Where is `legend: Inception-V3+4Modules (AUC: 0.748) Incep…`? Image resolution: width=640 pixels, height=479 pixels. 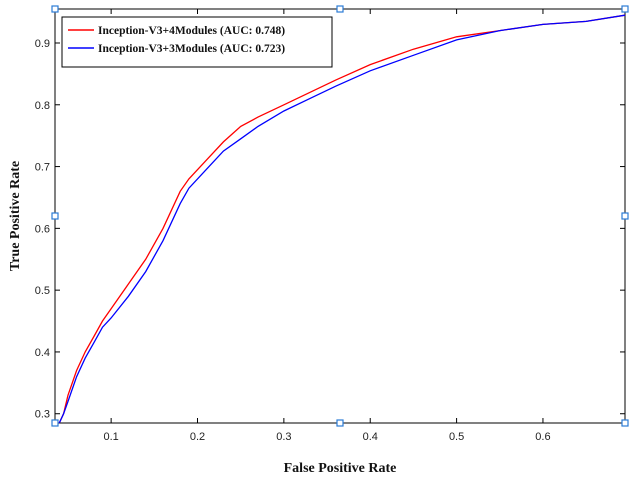
legend: Inception-V3+4Modules (AUC: 0.748) Incep… is located at coordinates (197, 42).